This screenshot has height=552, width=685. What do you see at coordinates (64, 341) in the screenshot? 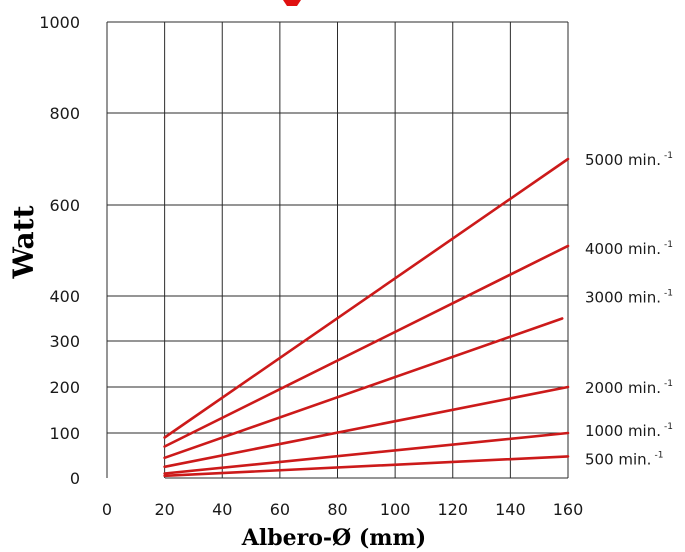
I see `y-tick-label: 300` at bounding box center [64, 341].